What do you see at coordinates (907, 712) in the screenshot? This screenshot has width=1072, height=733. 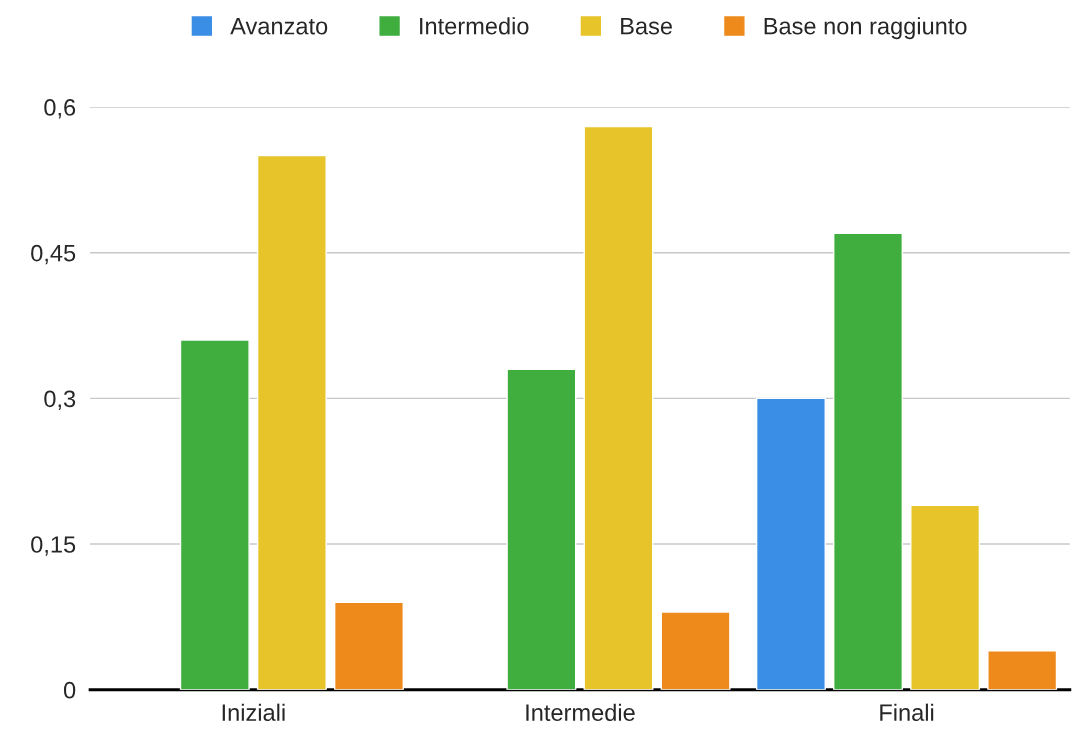 I see `x-tick-label: Finali` at bounding box center [907, 712].